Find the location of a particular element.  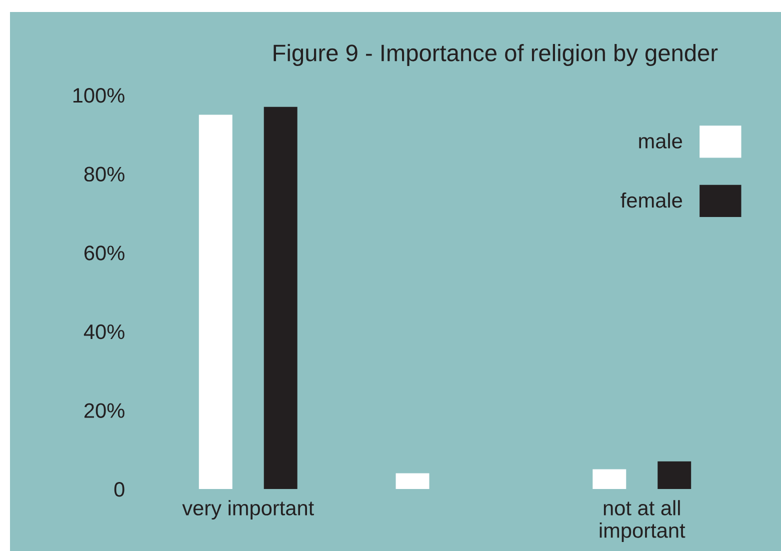

y-tick-label: 40% is located at coordinates (104, 332).